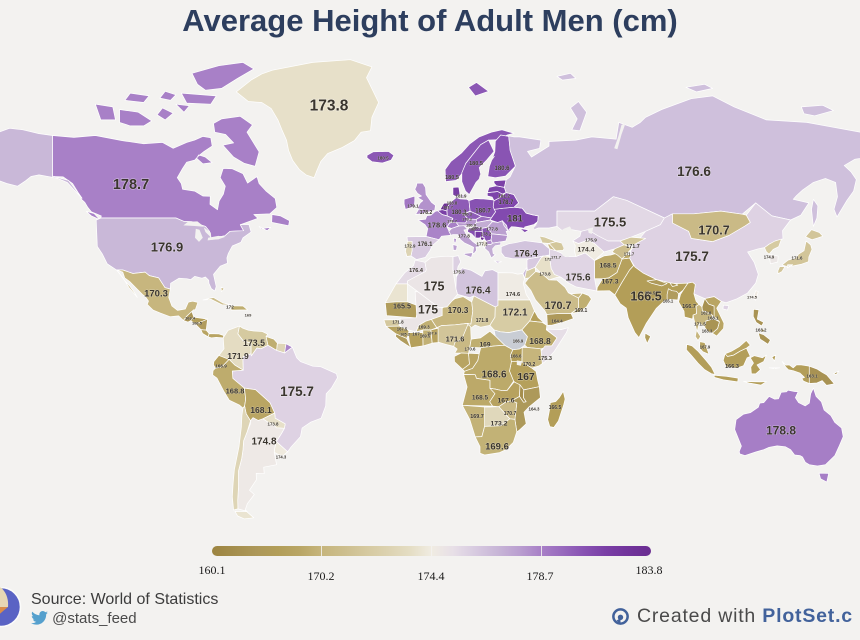  Describe the element at coordinates (190, 317) in the screenshot. I see `svg-text: 163.4` at that location.